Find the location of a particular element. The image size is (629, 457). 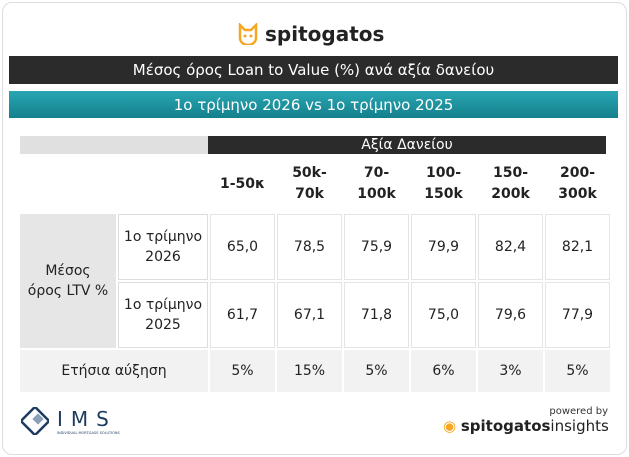

column-header: 50k- 70k is located at coordinates (309, 184).